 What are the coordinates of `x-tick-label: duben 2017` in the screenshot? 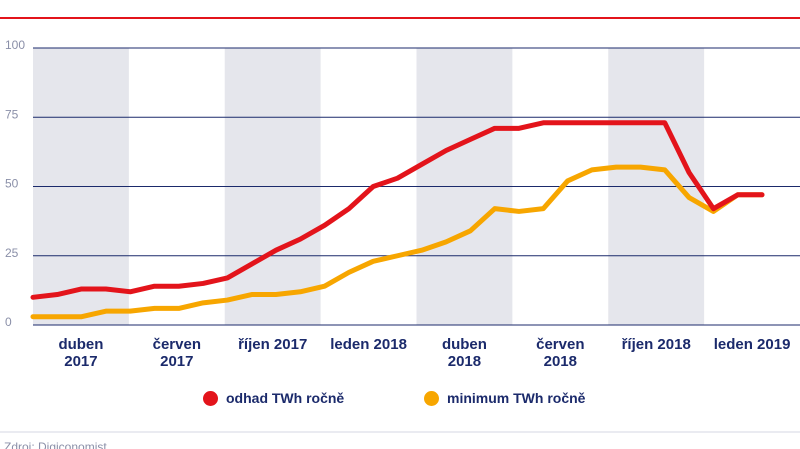 It's located at (81, 353).